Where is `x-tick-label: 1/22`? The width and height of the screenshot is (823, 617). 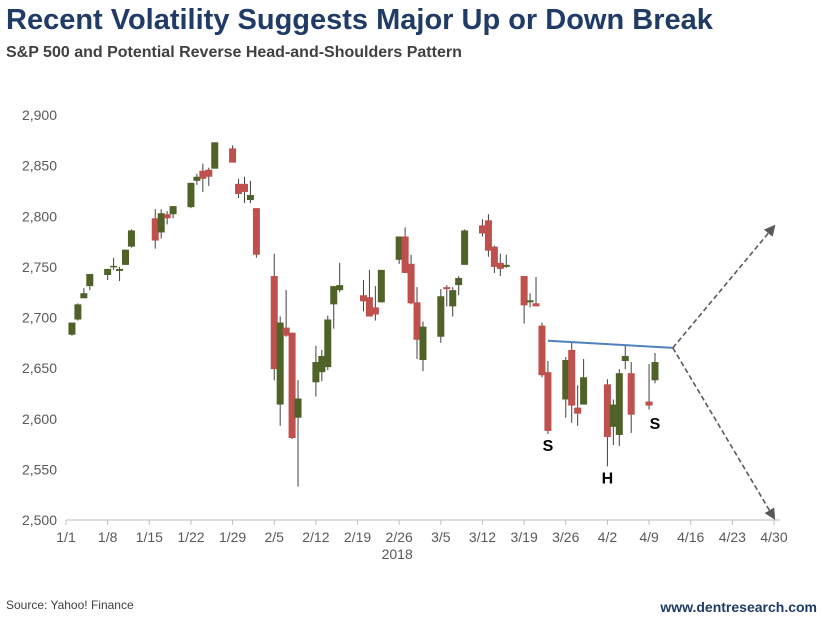
x-tick-label: 1/22 is located at coordinates (190, 537).